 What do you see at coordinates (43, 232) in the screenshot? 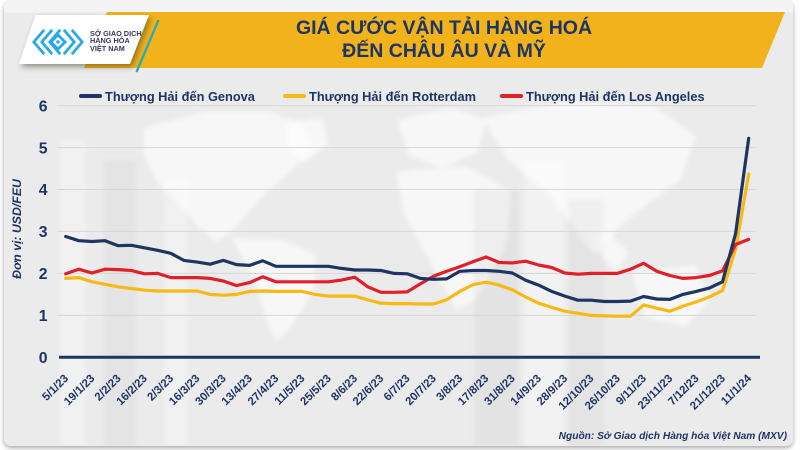
I see `svg-text: 3` at bounding box center [43, 232].